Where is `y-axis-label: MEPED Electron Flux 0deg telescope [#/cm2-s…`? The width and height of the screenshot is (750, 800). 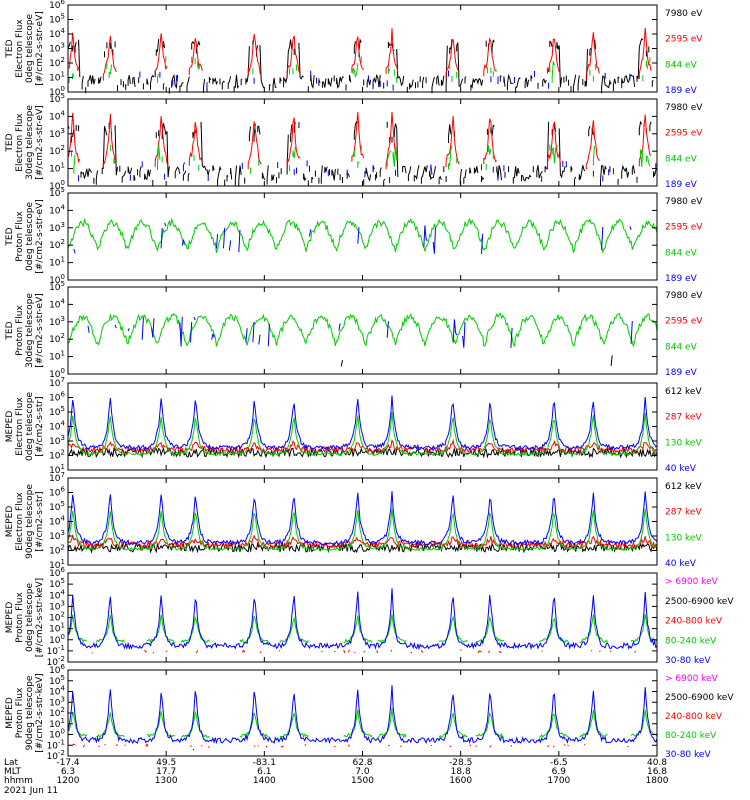
y-axis-label: MEPED Electron Flux 0deg telescope [#/cm2-s… is located at coordinates (25, 427).